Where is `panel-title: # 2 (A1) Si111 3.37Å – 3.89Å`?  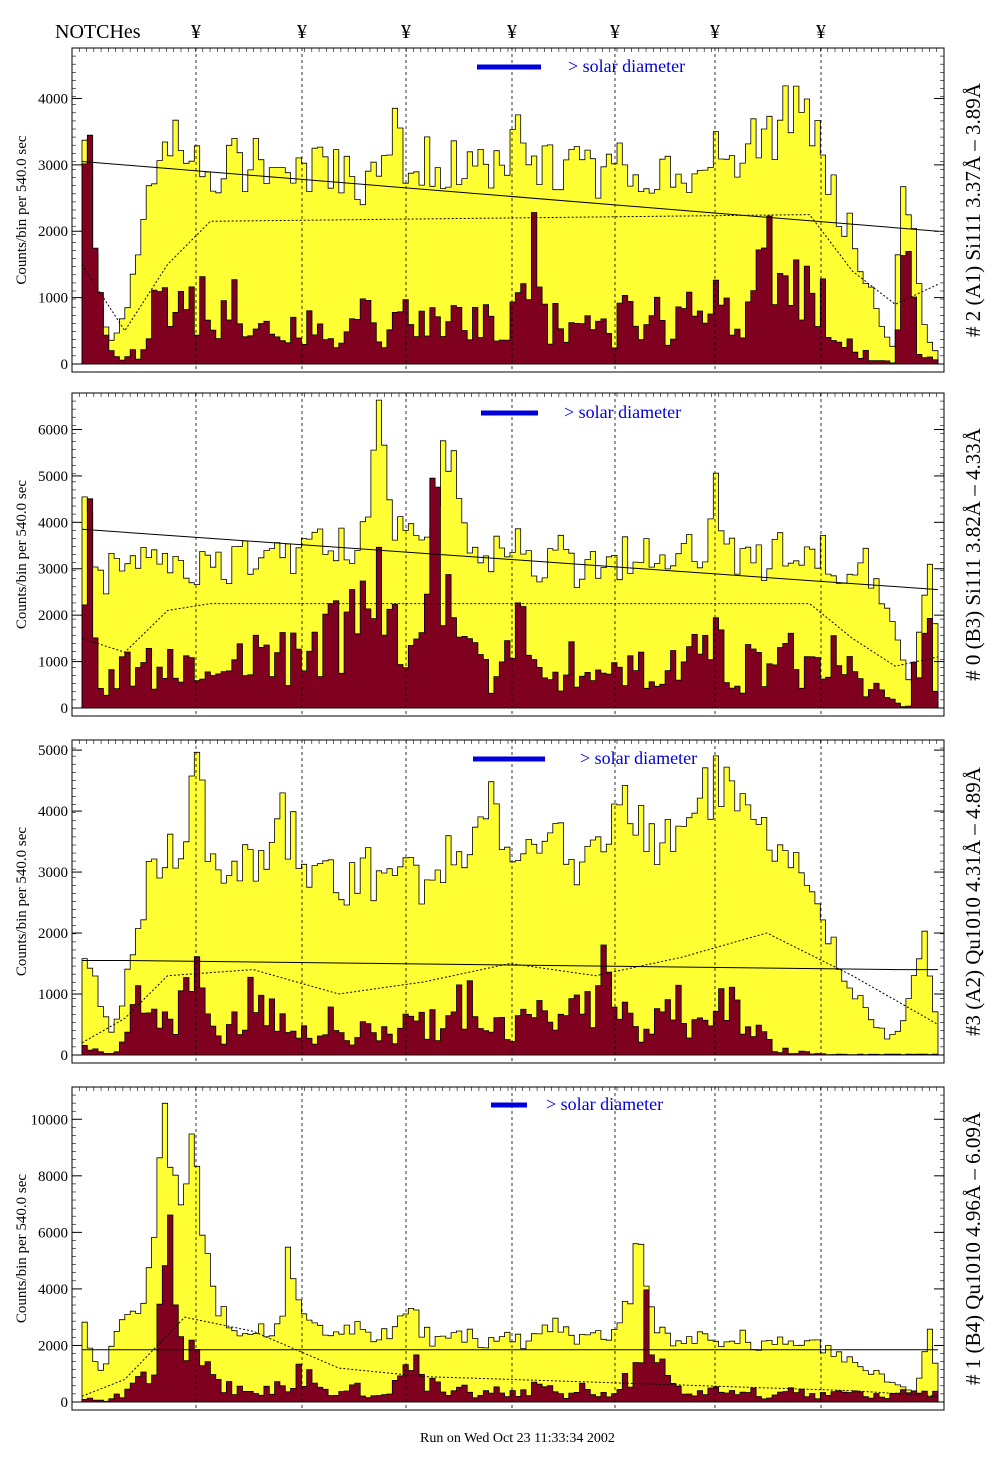 panel-title: # 2 (A1) Si111 3.37Å – 3.89Å is located at coordinates (973, 209).